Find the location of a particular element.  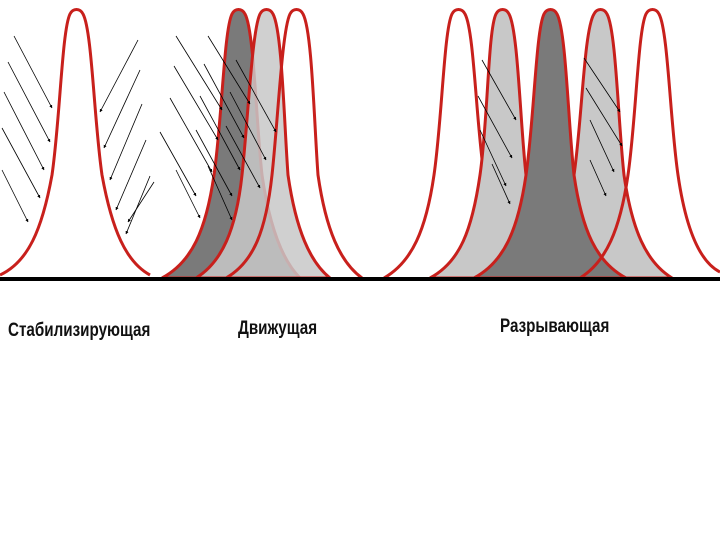

distribution-curve-disruptive-center is located at coordinates (550, 144).